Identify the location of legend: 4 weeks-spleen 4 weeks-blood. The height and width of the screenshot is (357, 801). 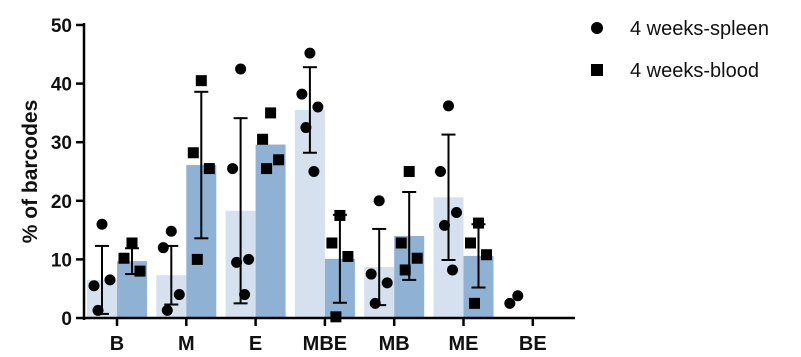
(680, 50).